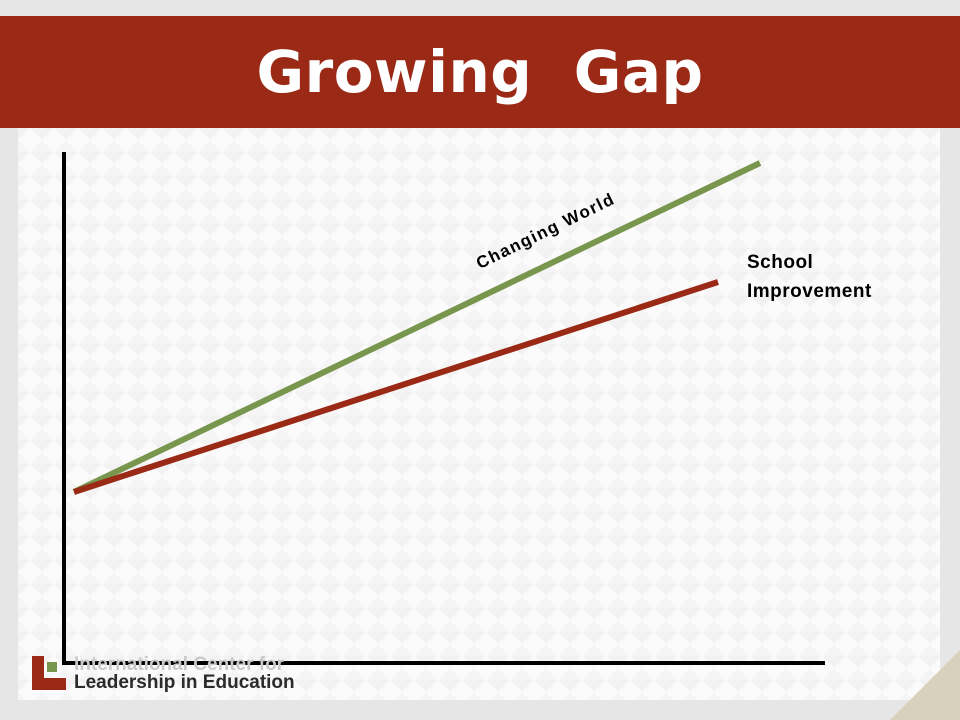 This screenshot has height=720, width=960. I want to click on slide-title: Growing Gap, so click(480, 72).